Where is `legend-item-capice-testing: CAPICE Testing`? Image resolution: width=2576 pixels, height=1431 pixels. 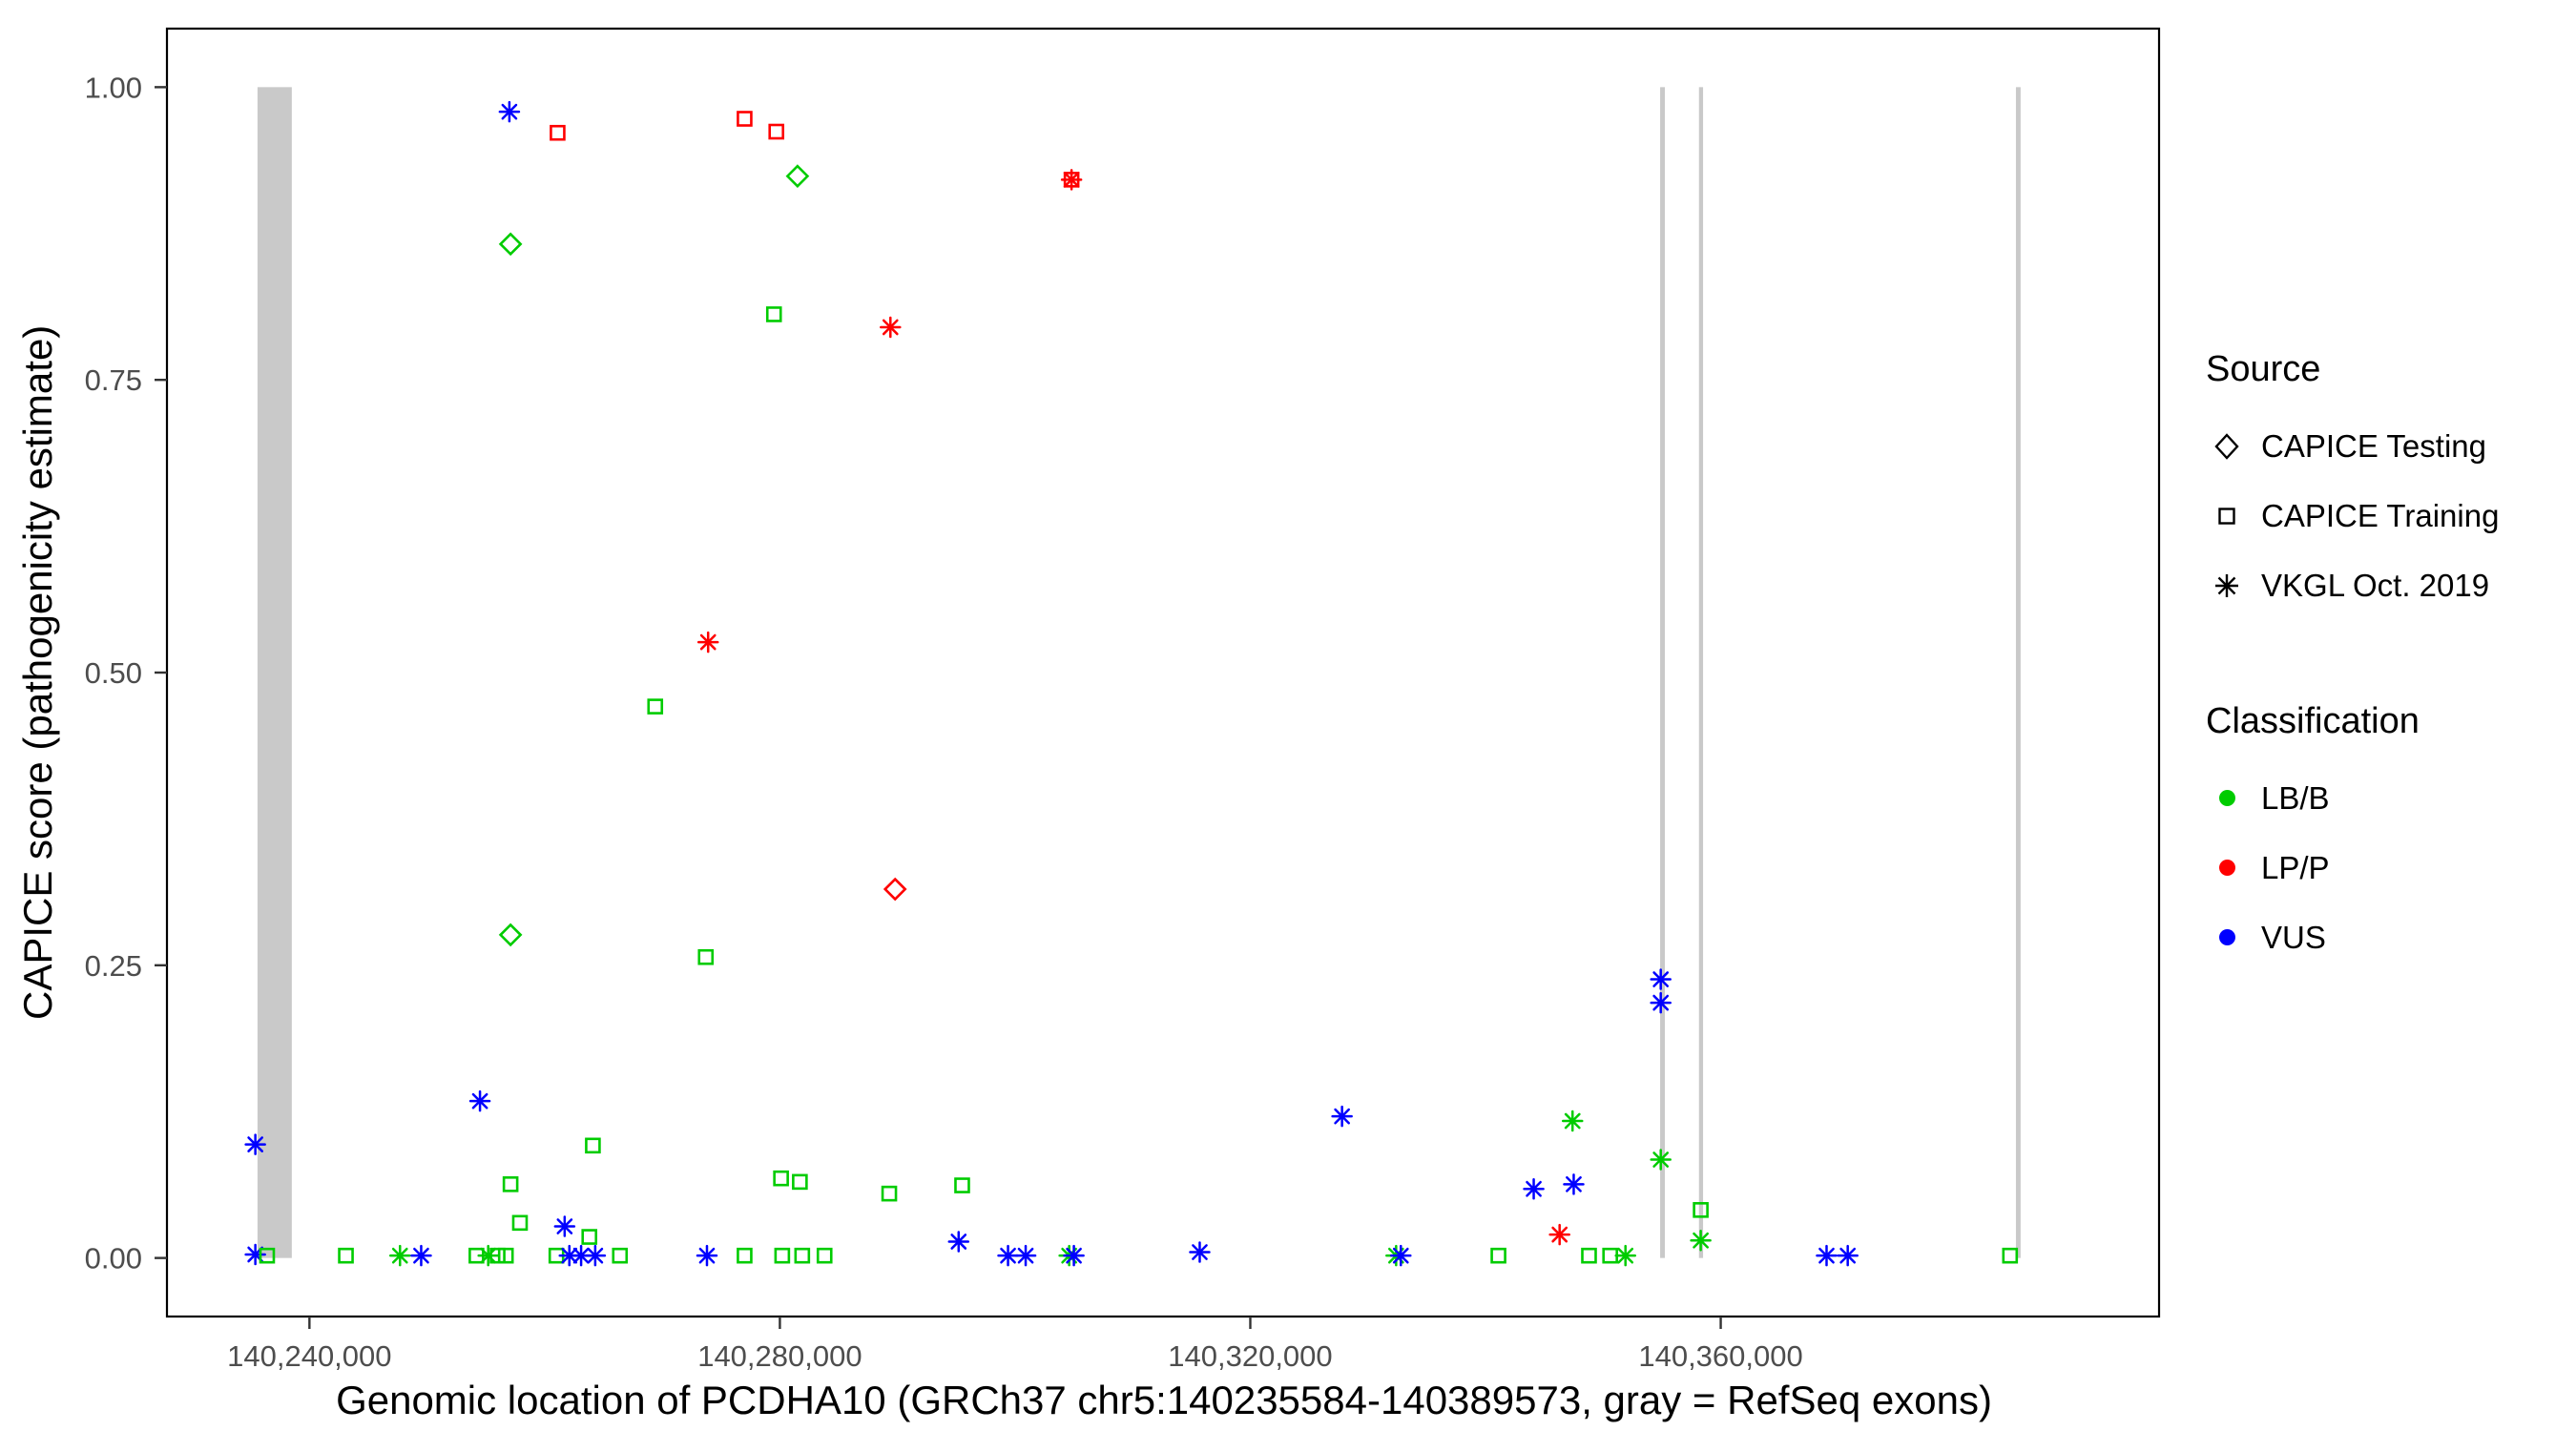 legend-item-capice-testing: CAPICE Testing is located at coordinates (2352, 446).